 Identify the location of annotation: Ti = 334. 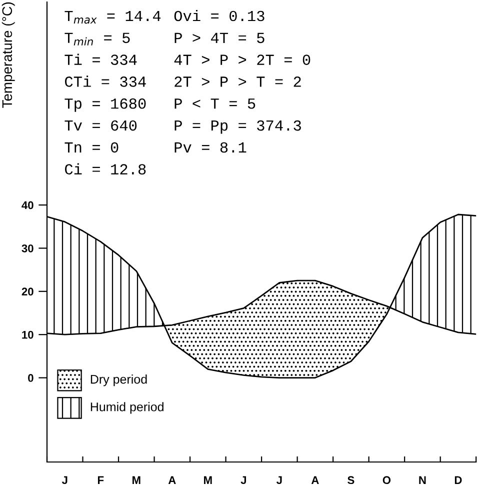
(100, 59).